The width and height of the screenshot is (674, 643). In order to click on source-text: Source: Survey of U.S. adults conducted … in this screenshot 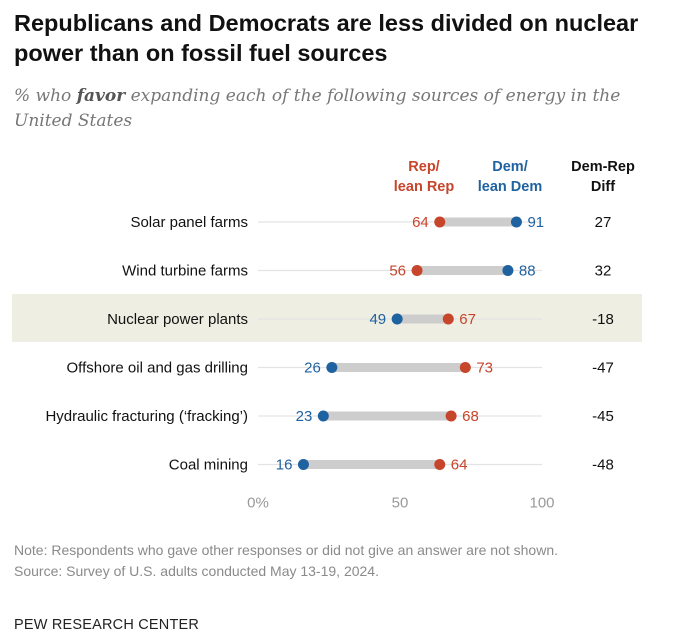, I will do `click(196, 571)`.